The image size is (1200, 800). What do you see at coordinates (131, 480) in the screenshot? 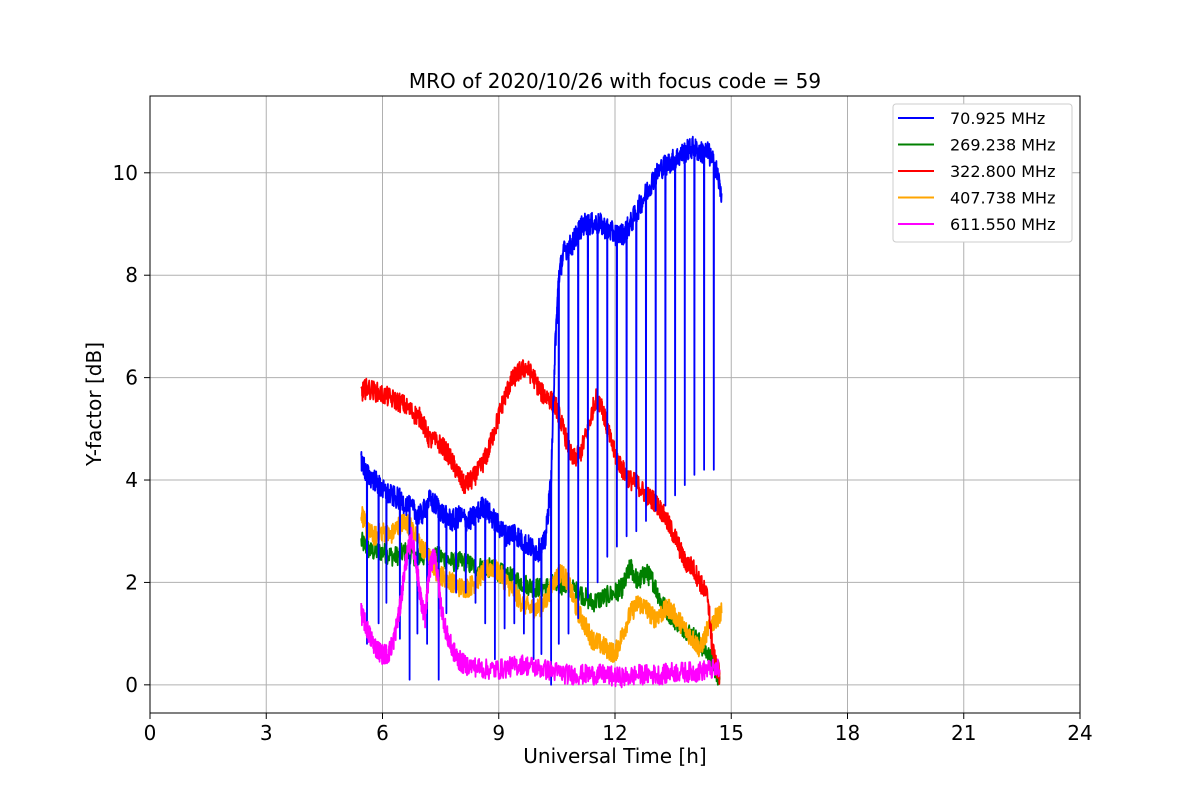
I see `y-tick-label: 4` at bounding box center [131, 480].